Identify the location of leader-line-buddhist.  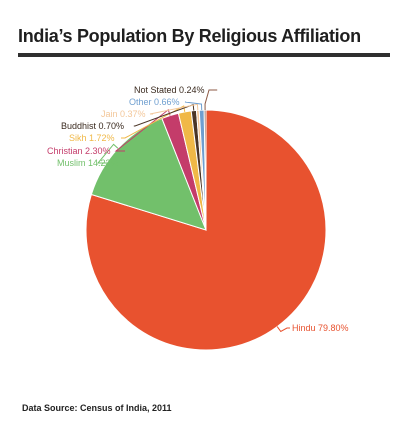
(164, 115).